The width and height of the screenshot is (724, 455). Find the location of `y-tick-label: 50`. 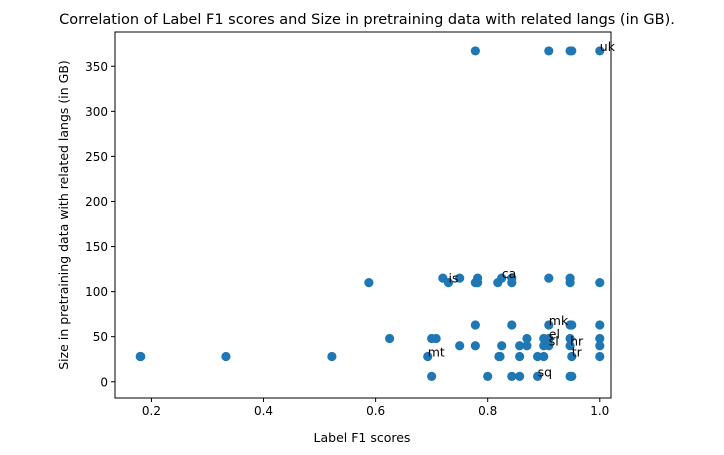

y-tick-label: 50 is located at coordinates (100, 337).